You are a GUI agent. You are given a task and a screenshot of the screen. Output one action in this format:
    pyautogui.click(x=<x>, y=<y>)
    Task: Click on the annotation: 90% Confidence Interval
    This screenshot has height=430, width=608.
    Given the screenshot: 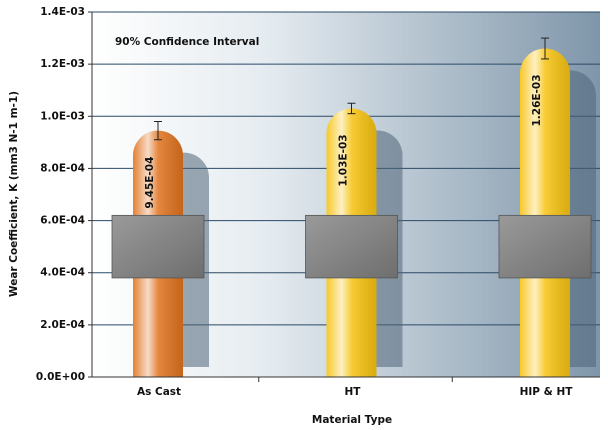 What is the action you would take?
    pyautogui.click(x=187, y=42)
    